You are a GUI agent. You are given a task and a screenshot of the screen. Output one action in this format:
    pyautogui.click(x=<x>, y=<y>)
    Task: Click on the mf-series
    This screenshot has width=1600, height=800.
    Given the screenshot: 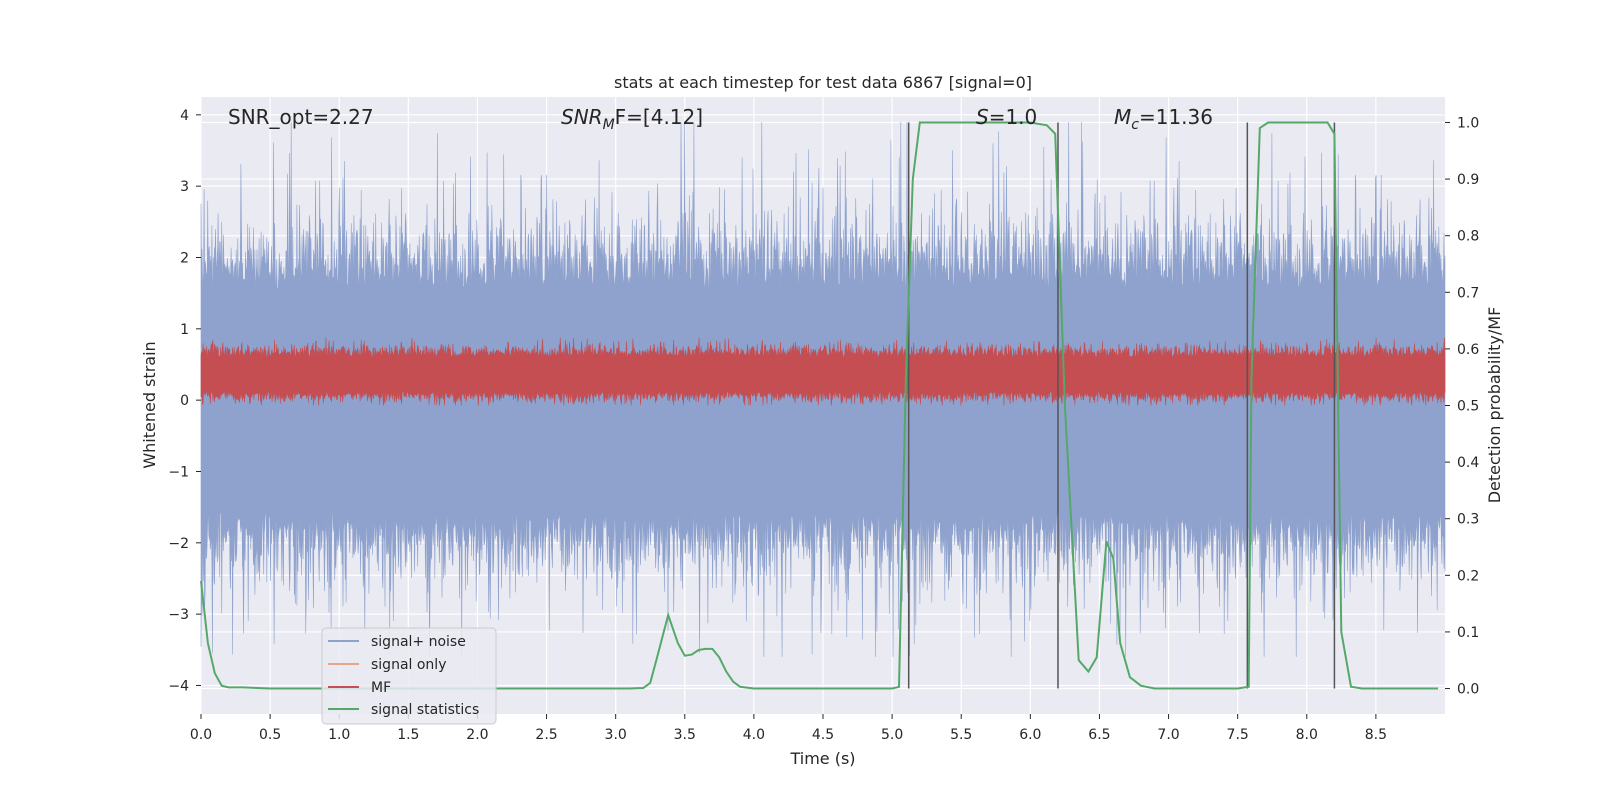 What is the action you would take?
    pyautogui.click(x=823, y=371)
    